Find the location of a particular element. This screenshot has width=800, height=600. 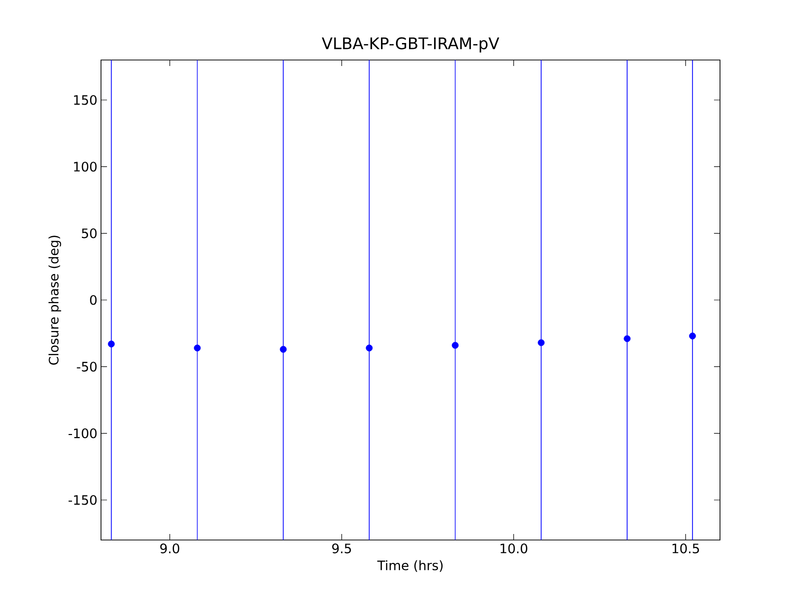

y-tick-label: 0 is located at coordinates (93, 300).